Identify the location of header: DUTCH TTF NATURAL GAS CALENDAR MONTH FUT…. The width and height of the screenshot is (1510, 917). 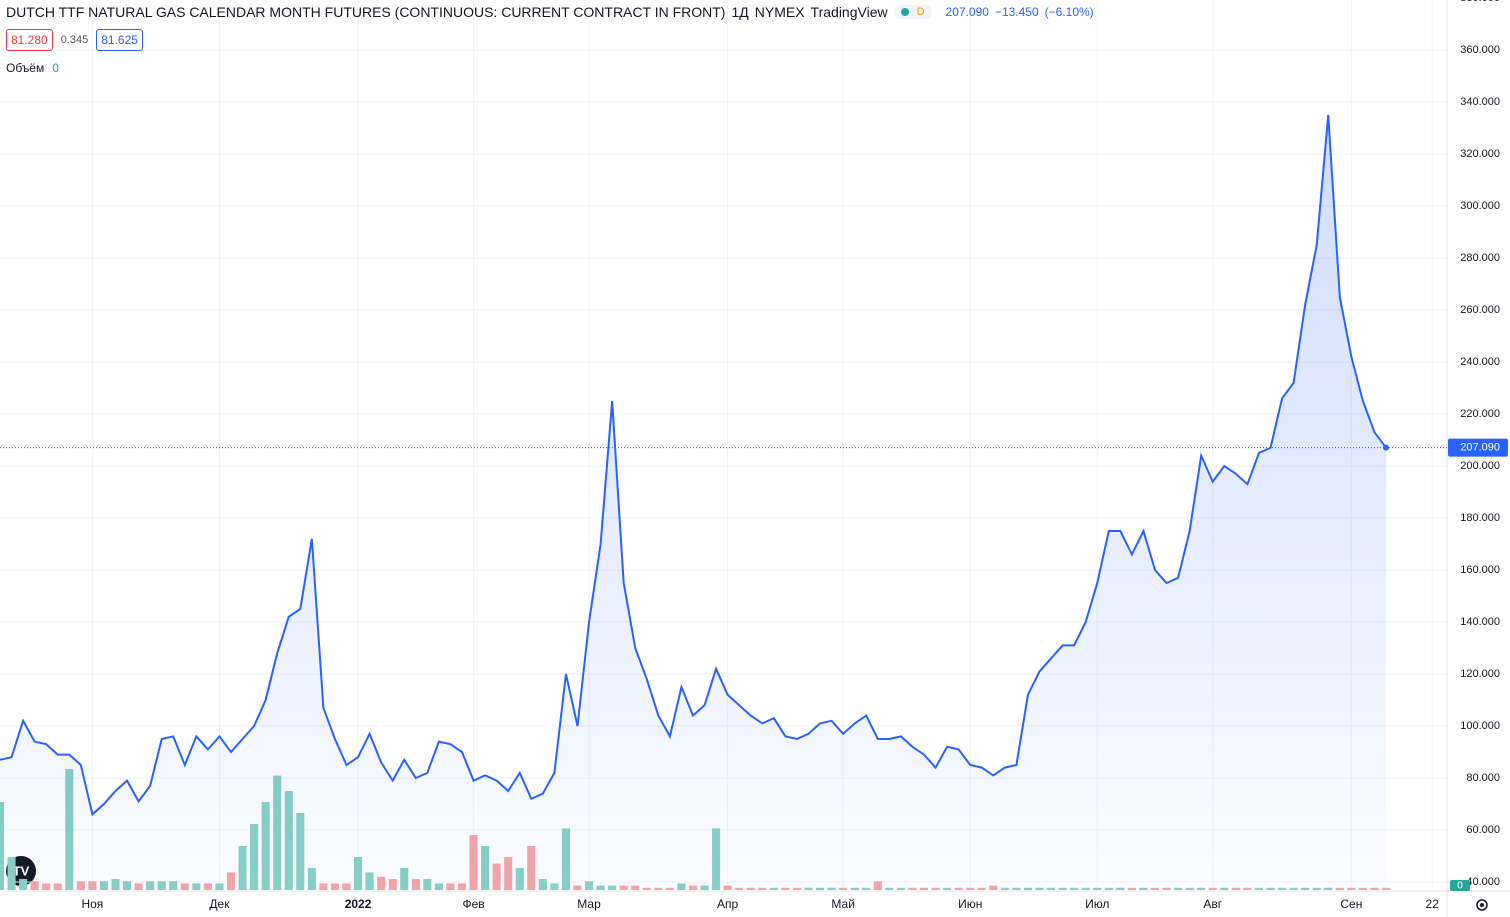
(550, 12).